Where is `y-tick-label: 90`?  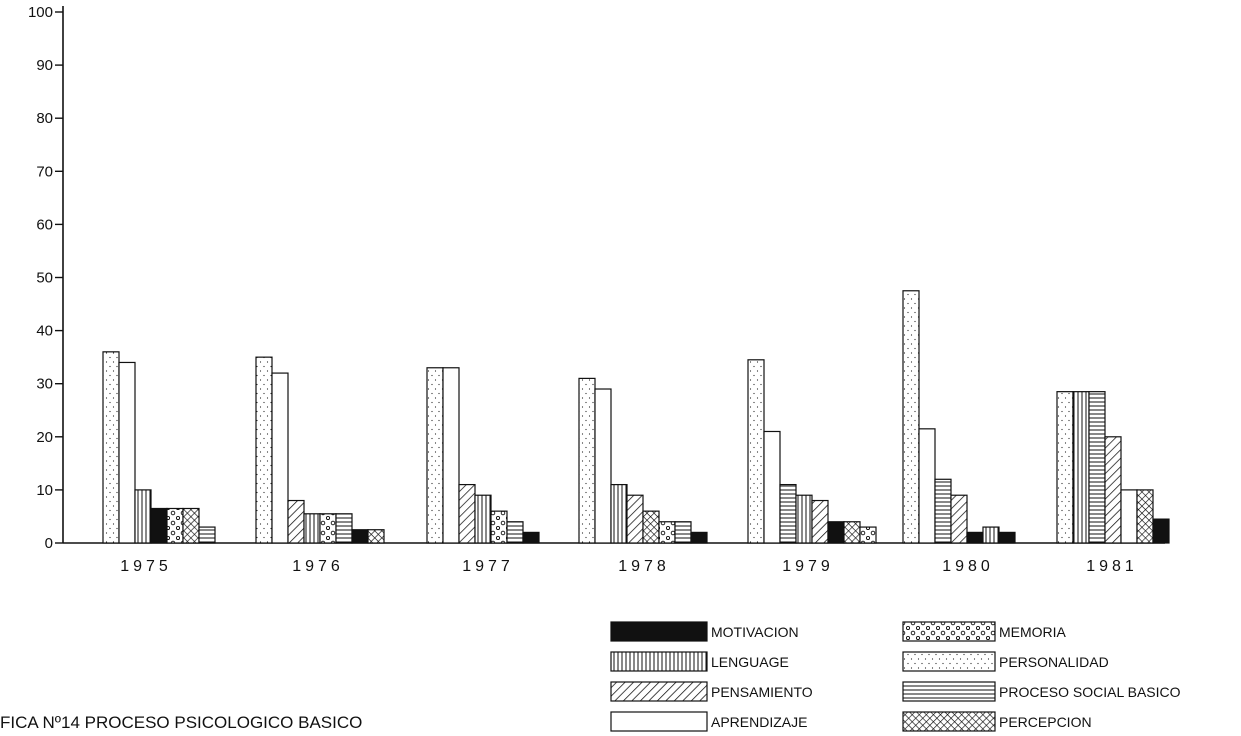 y-tick-label: 90 is located at coordinates (44, 65).